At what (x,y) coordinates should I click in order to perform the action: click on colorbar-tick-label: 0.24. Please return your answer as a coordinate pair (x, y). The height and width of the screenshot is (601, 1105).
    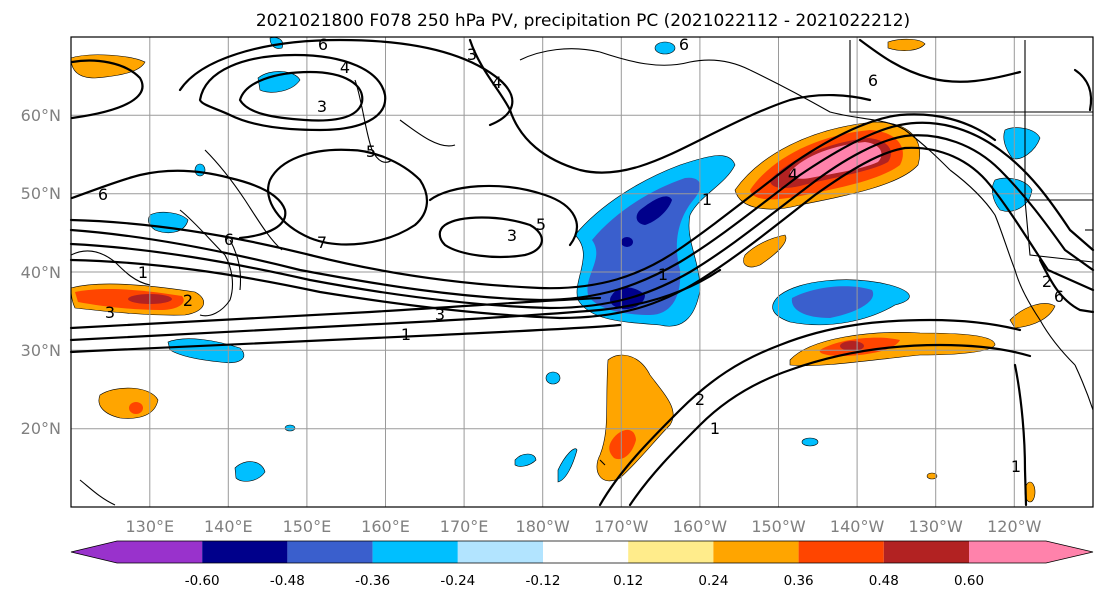
    Looking at the image, I should click on (713, 581).